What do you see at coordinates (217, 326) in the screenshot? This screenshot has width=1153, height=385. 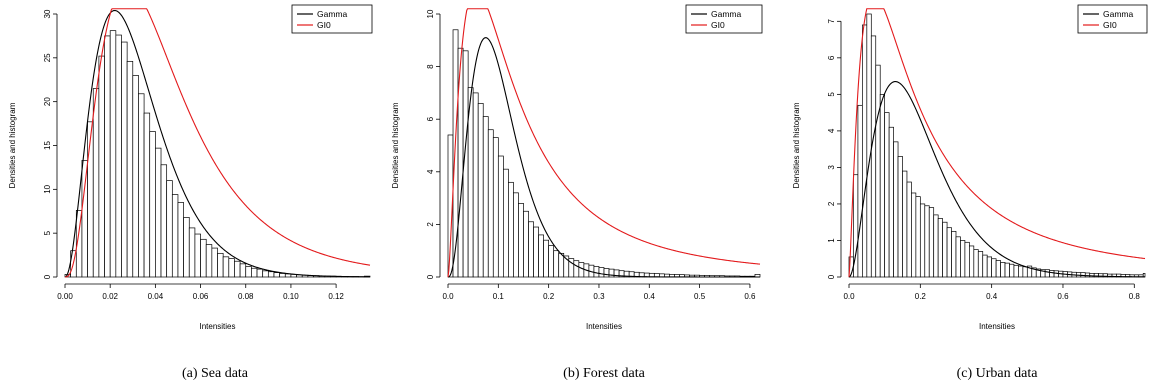 I see `x-axis-label: Intensities` at bounding box center [217, 326].